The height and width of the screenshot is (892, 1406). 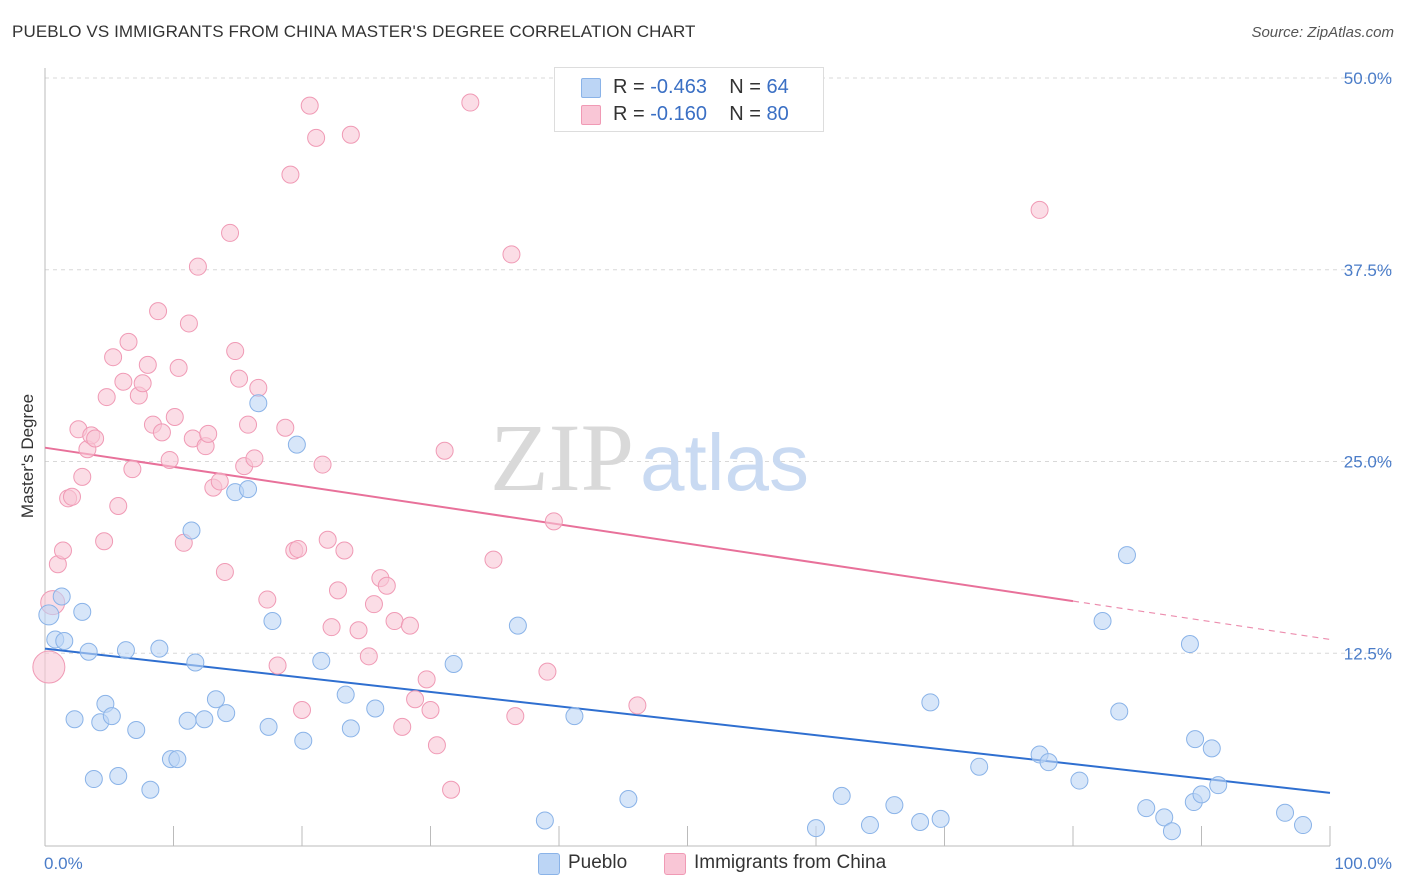 I want to click on watermark-atlas: atlas, so click(x=724, y=462).